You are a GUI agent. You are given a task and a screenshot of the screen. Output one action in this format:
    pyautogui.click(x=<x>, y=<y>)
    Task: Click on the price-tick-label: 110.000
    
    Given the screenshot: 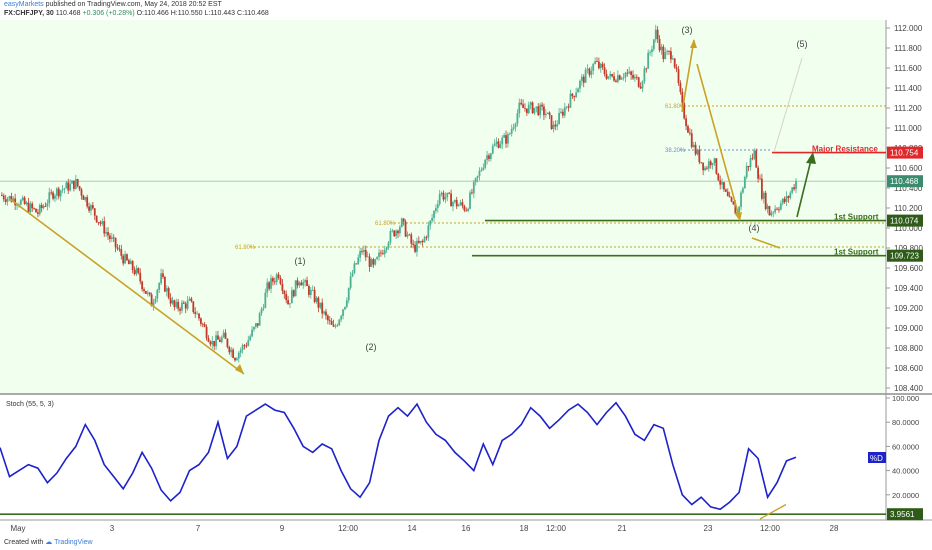 What is the action you would take?
    pyautogui.click(x=908, y=228)
    